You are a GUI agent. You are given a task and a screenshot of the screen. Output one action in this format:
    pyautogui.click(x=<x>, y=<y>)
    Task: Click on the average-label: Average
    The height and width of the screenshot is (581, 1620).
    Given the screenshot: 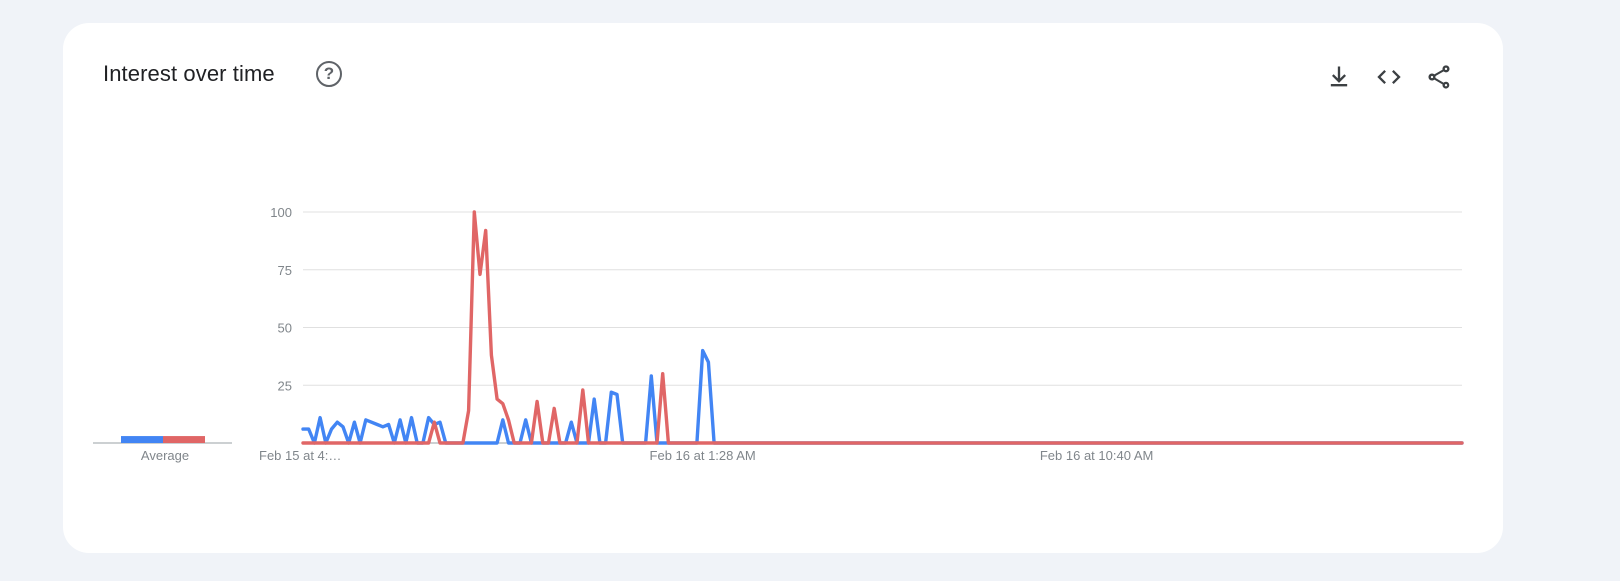 What is the action you would take?
    pyautogui.click(x=165, y=455)
    